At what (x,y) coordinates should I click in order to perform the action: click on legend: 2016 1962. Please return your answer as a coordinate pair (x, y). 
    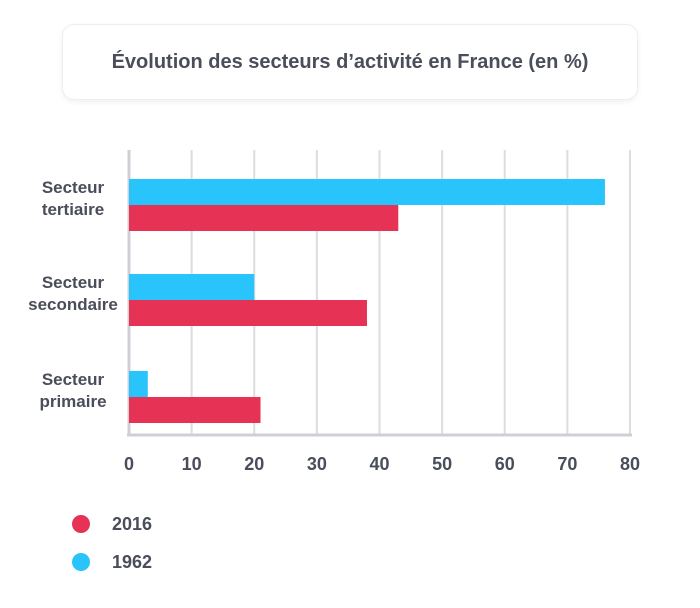
    Looking at the image, I should click on (112, 543).